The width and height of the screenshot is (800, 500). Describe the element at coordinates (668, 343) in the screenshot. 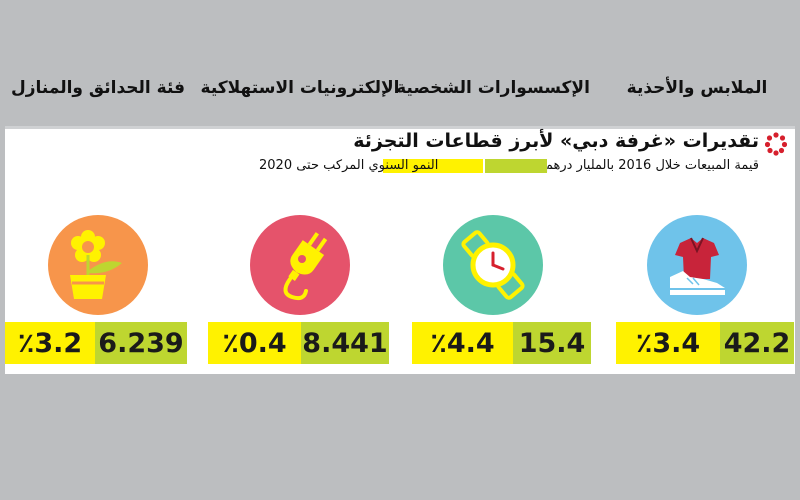

I see `growth-rate-chip: ٪3.4` at that location.